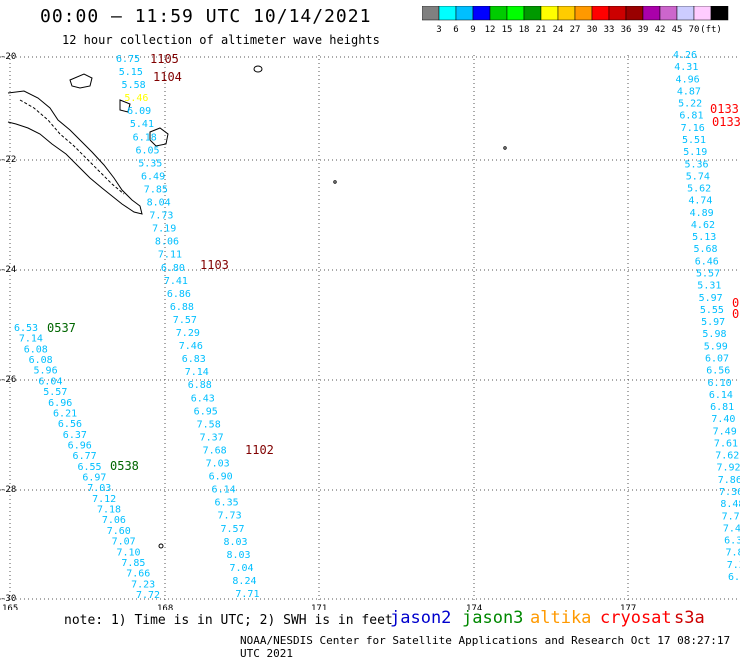 The width and height of the screenshot is (740, 660). I want to click on wave-height-value: 5.68, so click(705, 249).